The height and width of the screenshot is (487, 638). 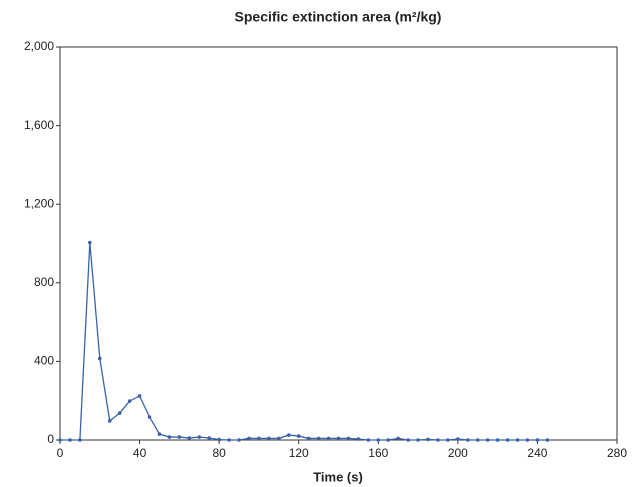 I want to click on y-tick-label: 1,600, so click(x=39, y=125).